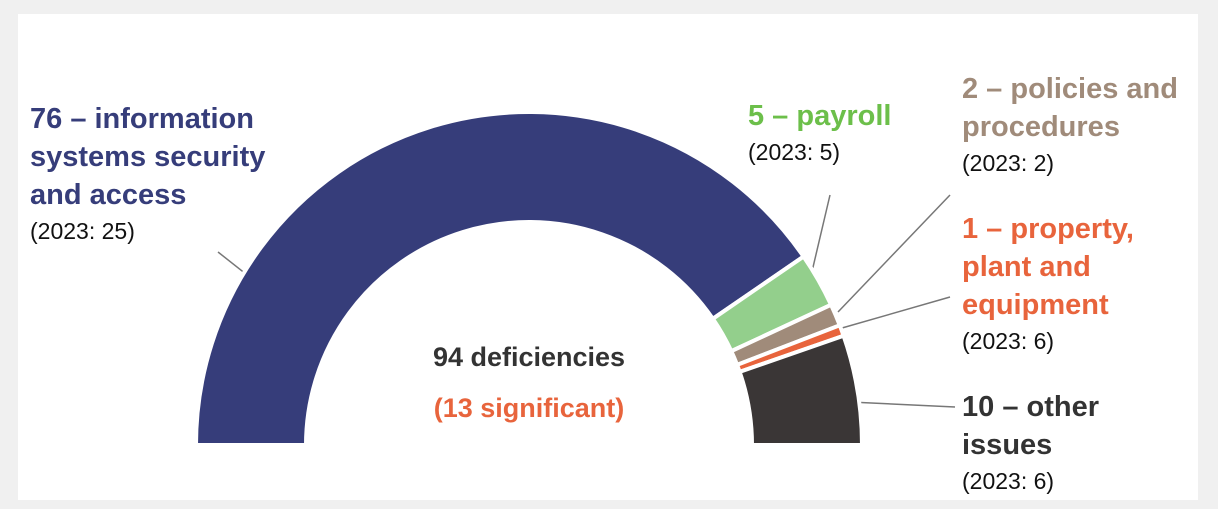 The height and width of the screenshot is (509, 1218). What do you see at coordinates (1030, 426) in the screenshot?
I see `value-label: 10 – other issues` at bounding box center [1030, 426].